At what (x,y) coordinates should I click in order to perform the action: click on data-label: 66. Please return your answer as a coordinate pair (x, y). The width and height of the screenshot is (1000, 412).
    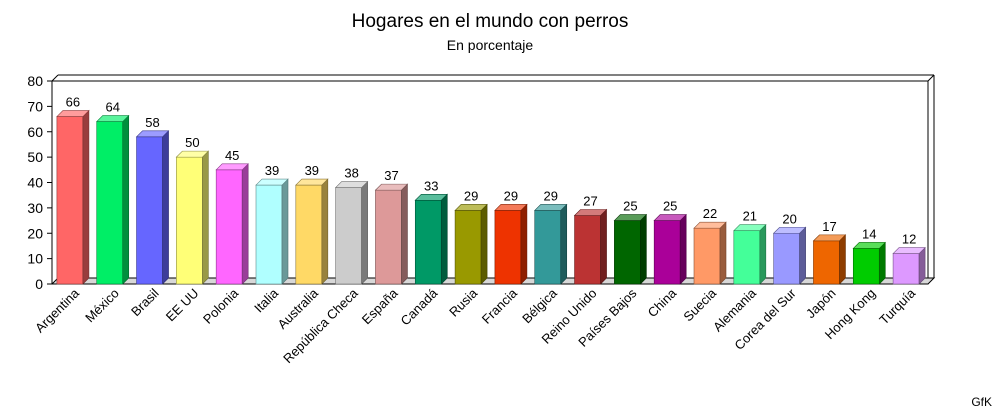
    Looking at the image, I should click on (73, 102).